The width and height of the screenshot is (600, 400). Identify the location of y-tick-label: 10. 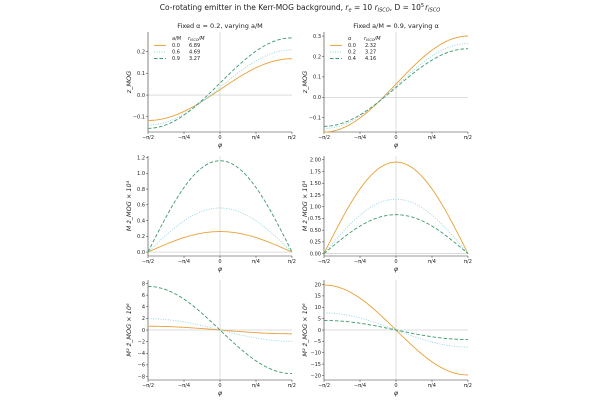
(318, 308).